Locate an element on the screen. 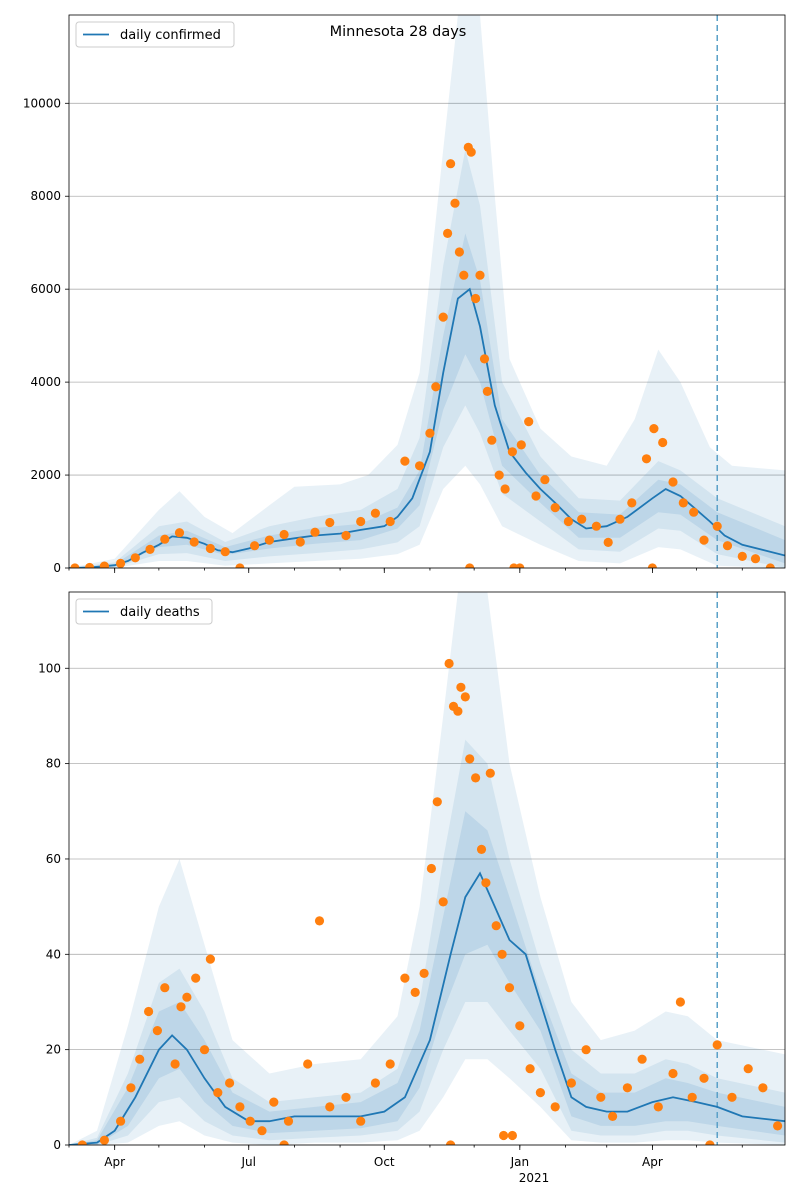  x-tick-label: Jul is located at coordinates (247, 1162).